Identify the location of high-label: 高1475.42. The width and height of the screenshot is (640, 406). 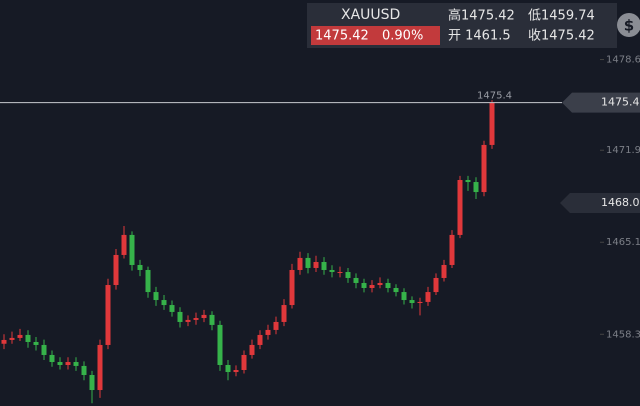
(481, 16).